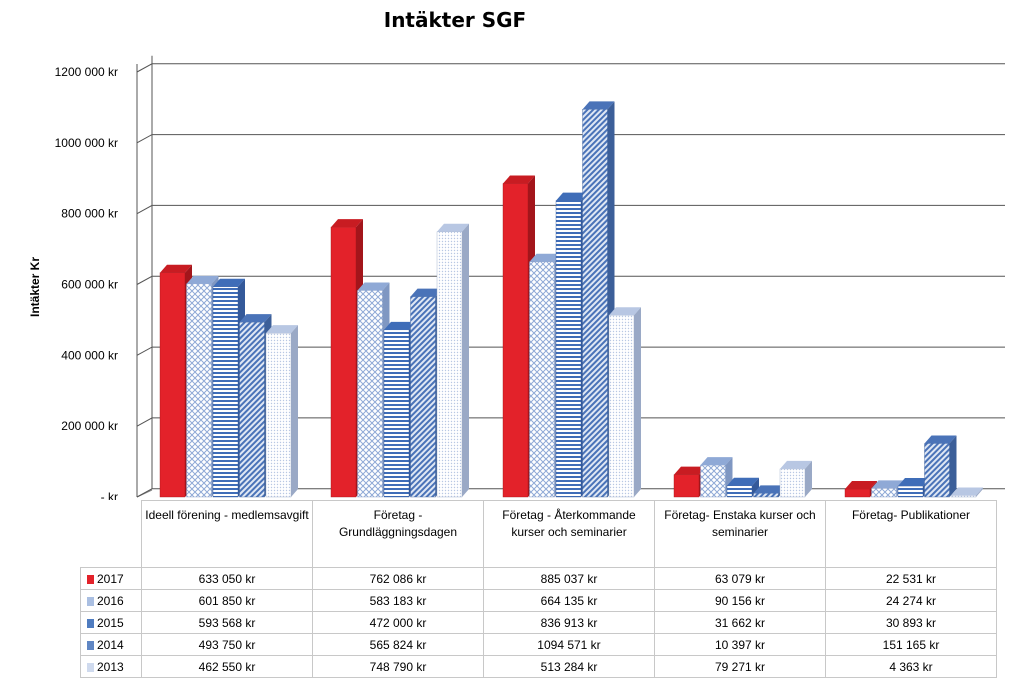  I want to click on table-cell: 10 397 kr, so click(740, 644).